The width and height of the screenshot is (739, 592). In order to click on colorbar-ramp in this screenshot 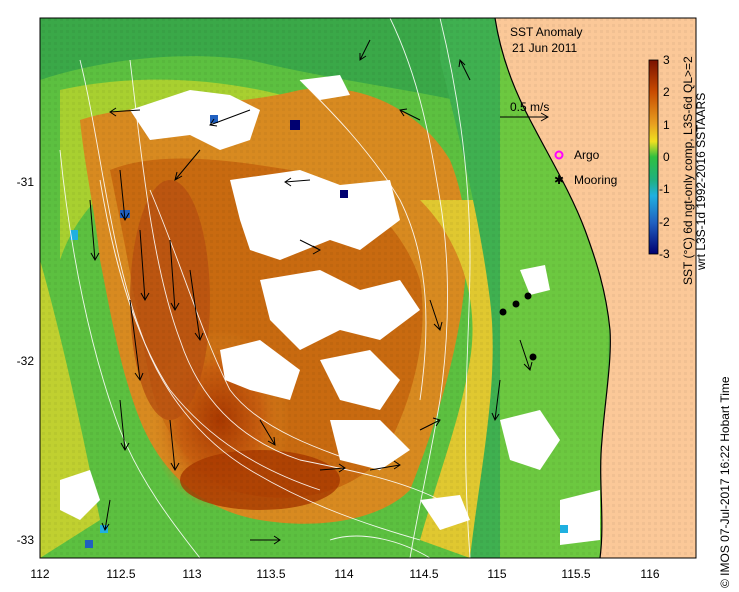, I will do `click(653, 157)`.